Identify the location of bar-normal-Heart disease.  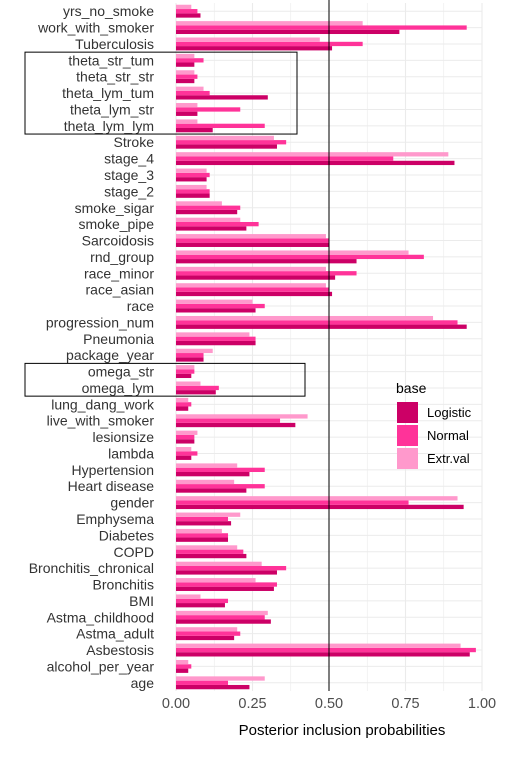
(220, 486).